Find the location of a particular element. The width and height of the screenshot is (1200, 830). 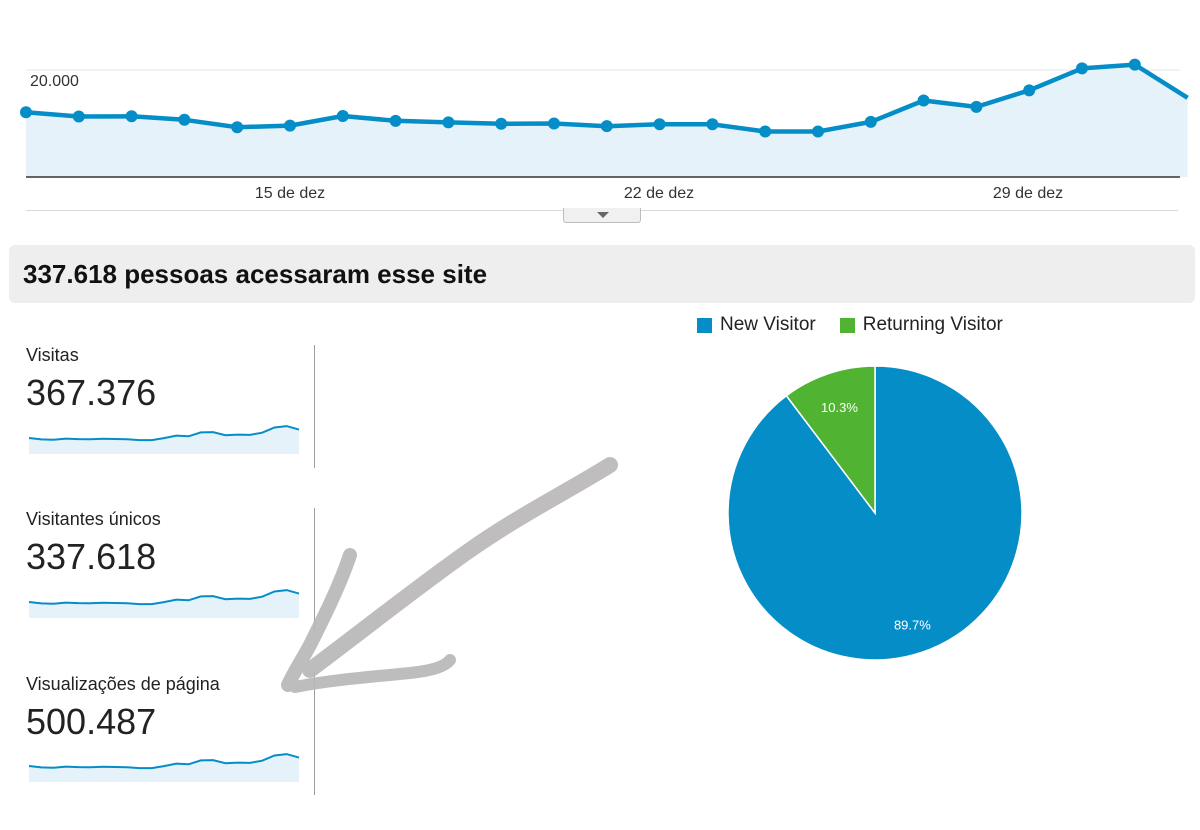

area-fill is located at coordinates (607, 120).